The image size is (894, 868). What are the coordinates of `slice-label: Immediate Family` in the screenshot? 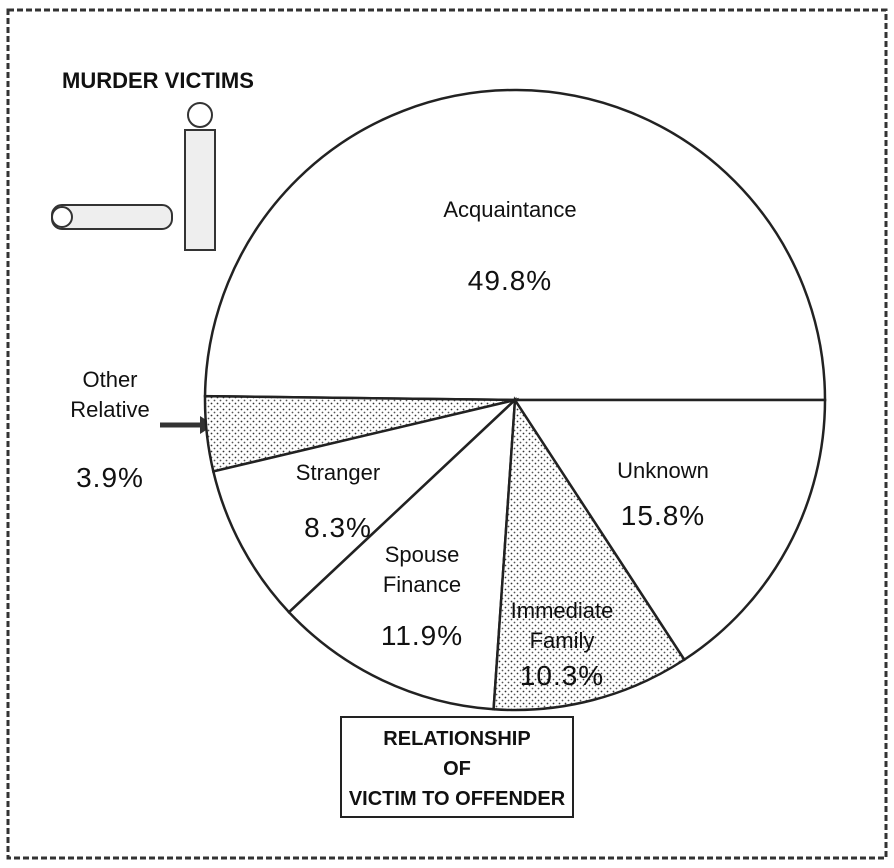 It's located at (562, 625).